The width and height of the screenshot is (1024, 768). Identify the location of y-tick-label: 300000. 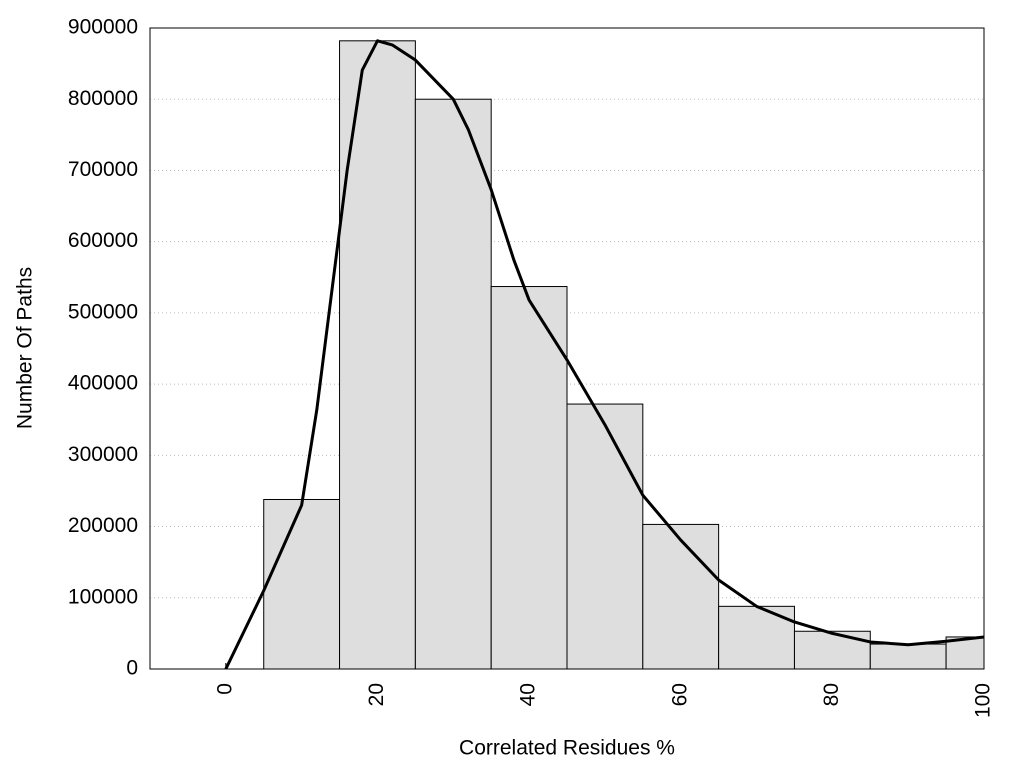
(103, 454).